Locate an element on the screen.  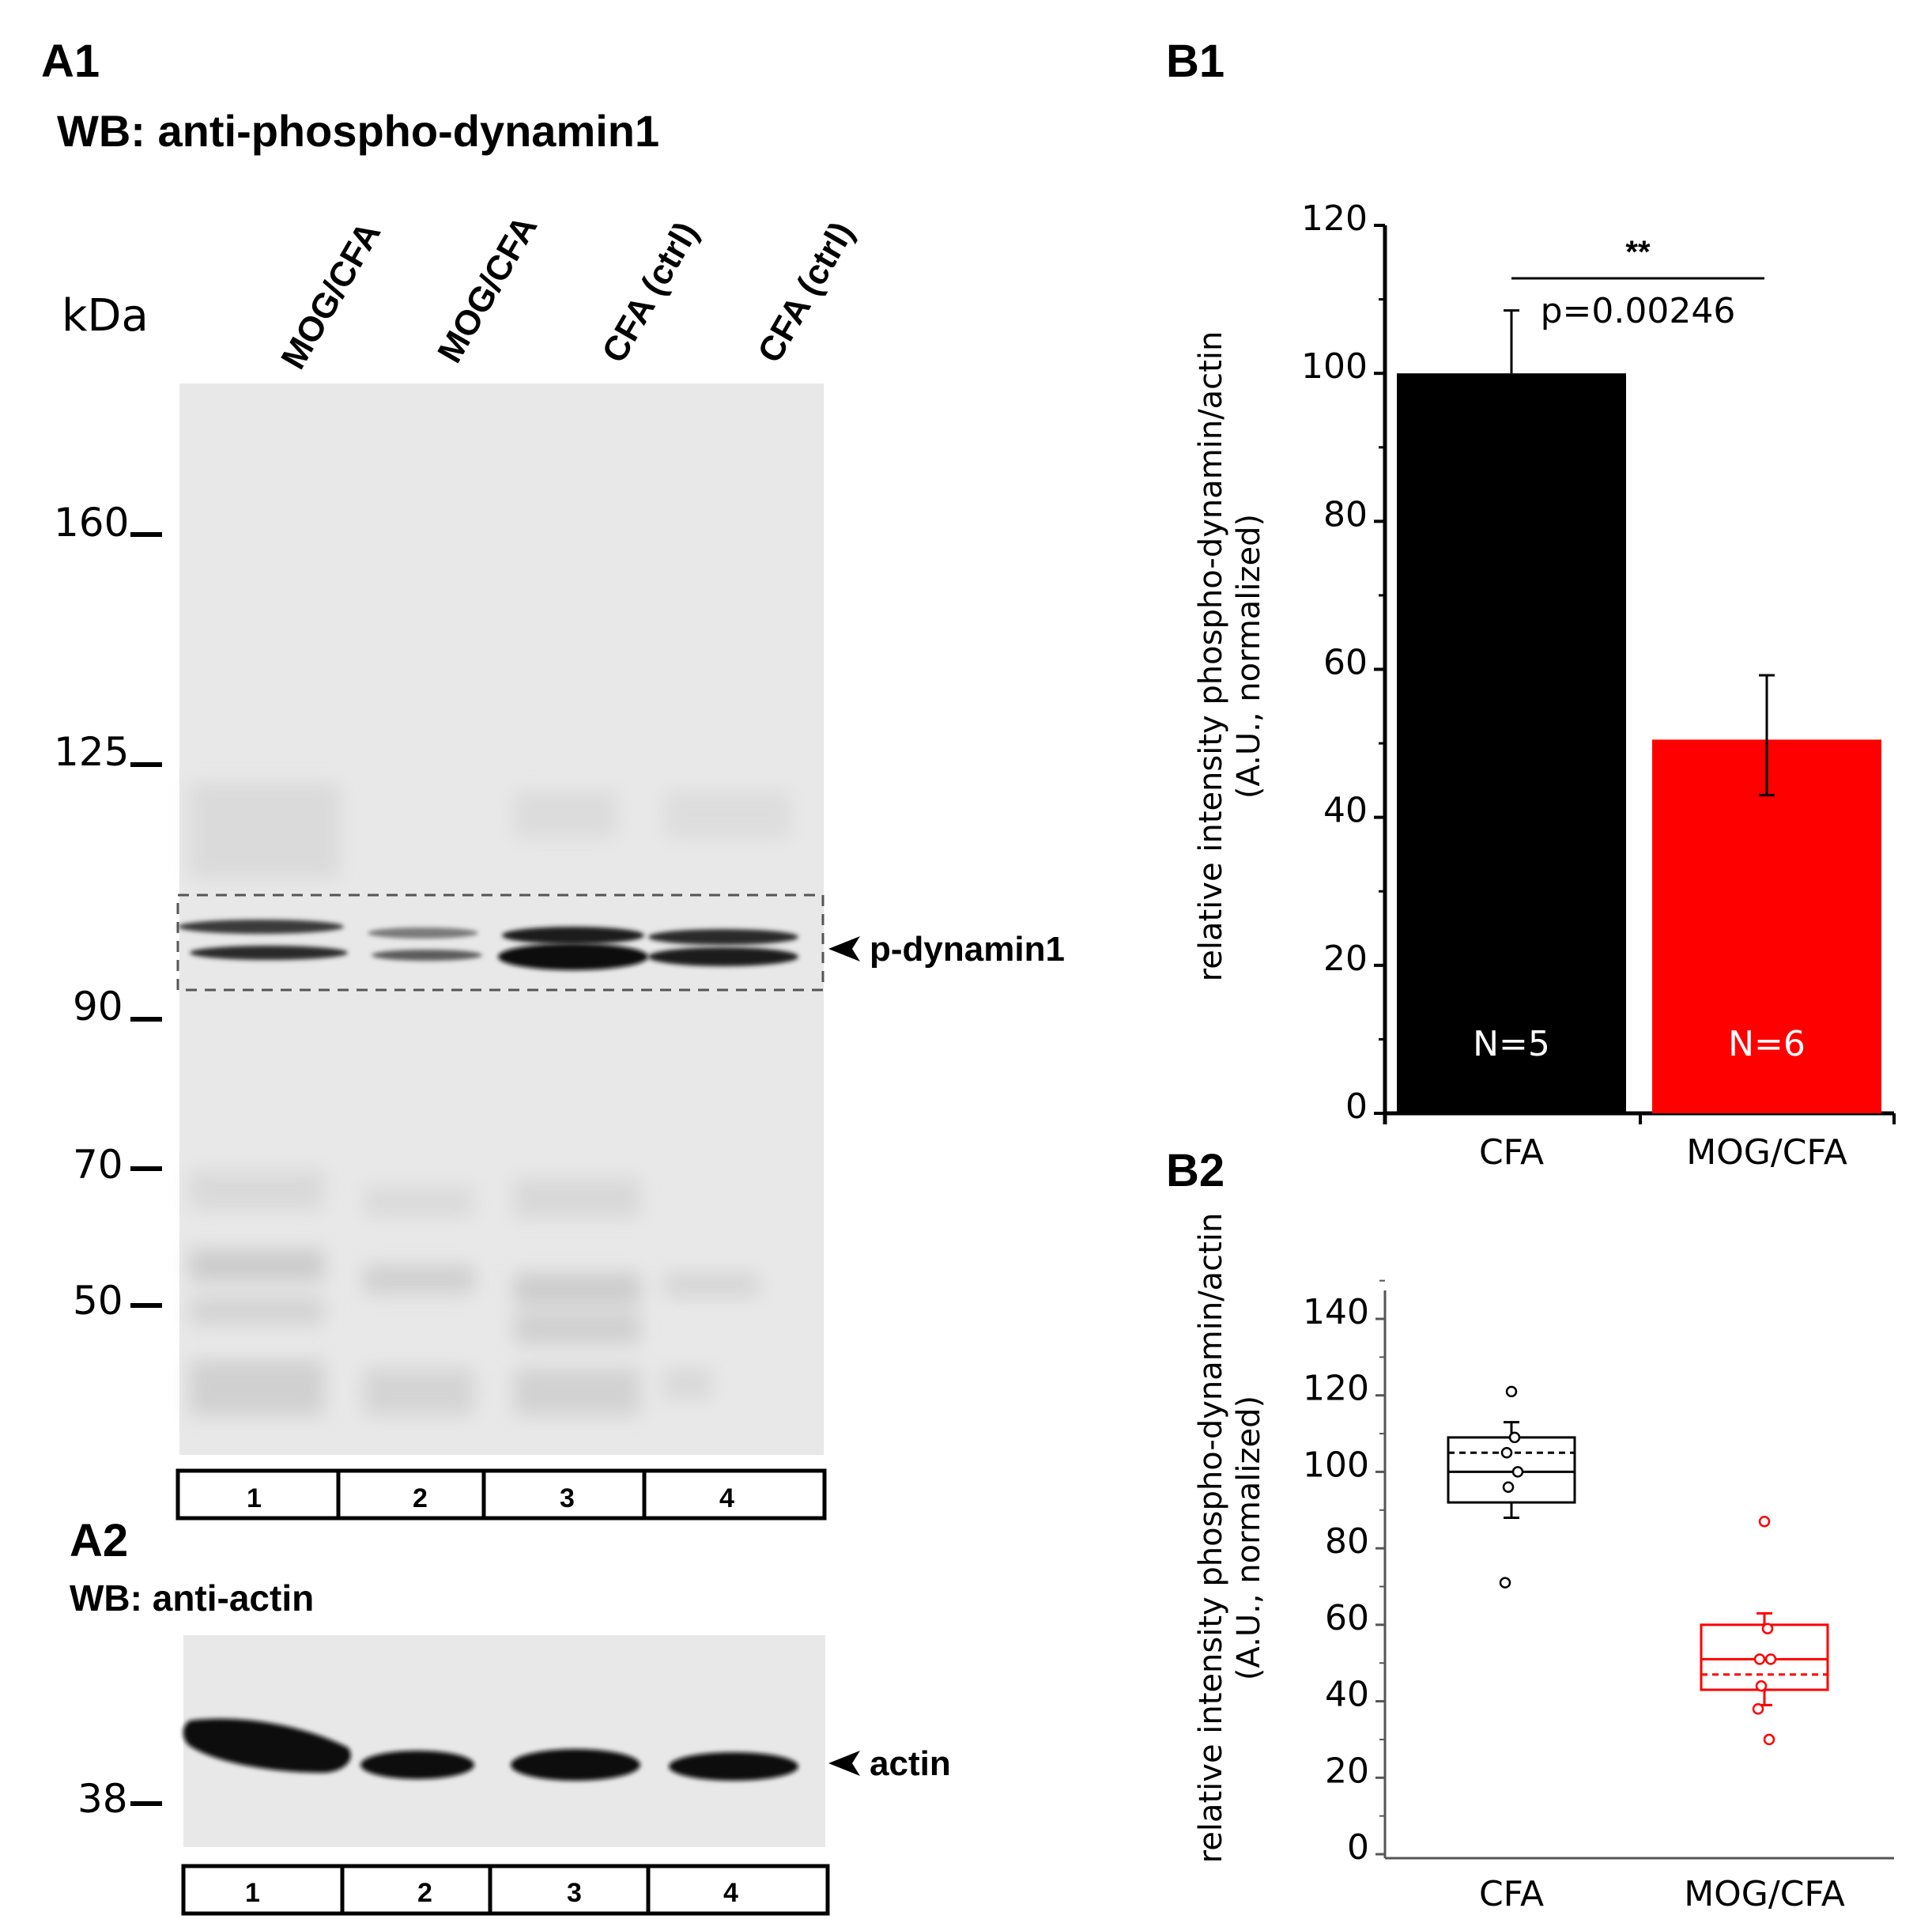
lane-number-a2-4: 4 is located at coordinates (730, 1893).